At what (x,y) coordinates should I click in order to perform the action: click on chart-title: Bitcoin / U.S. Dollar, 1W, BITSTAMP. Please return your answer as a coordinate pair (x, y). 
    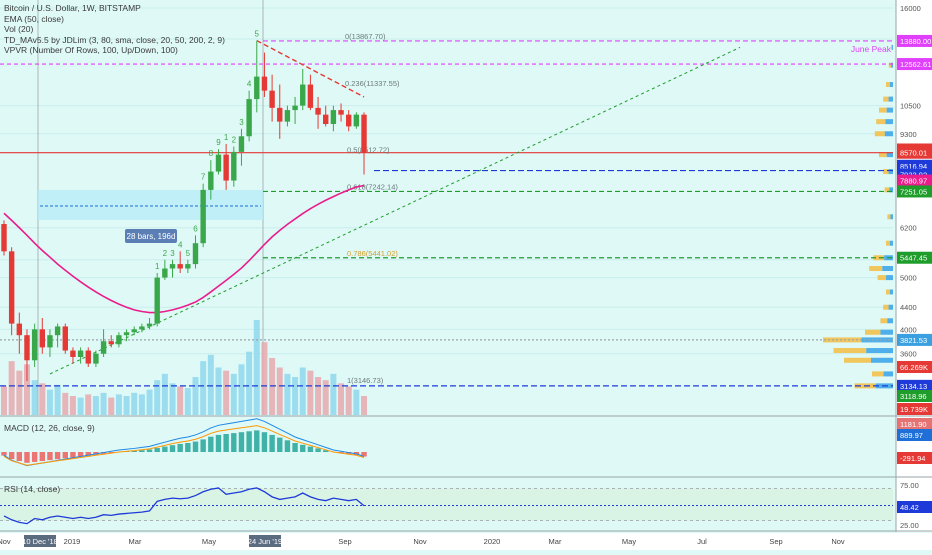
    Looking at the image, I should click on (72, 8).